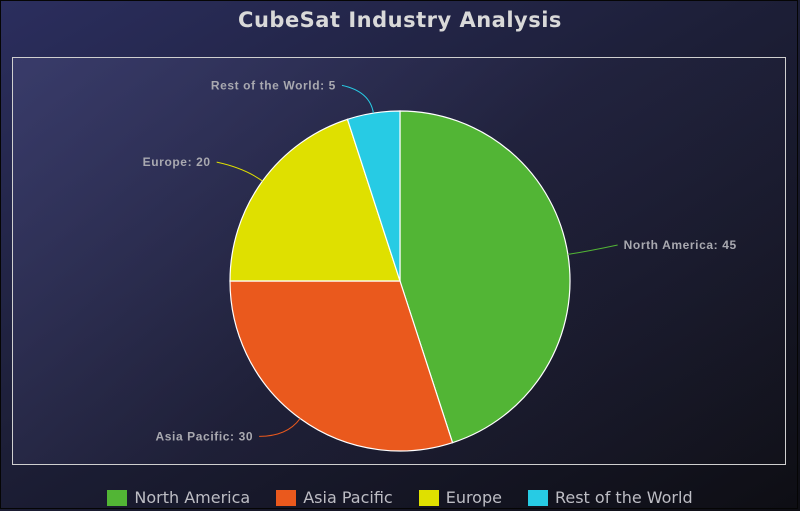 Image resolution: width=800 pixels, height=511 pixels. What do you see at coordinates (239, 171) in the screenshot?
I see `leader-line-europe` at bounding box center [239, 171].